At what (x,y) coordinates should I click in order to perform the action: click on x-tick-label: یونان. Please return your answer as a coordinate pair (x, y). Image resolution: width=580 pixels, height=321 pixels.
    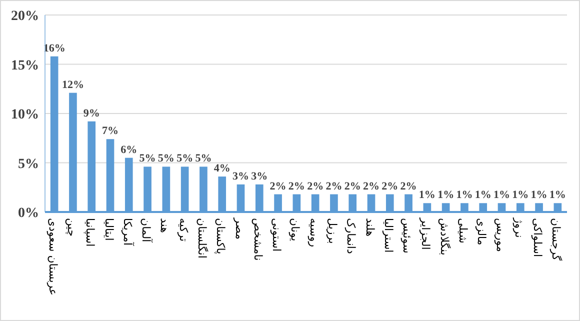
    Looking at the image, I should click on (295, 230).